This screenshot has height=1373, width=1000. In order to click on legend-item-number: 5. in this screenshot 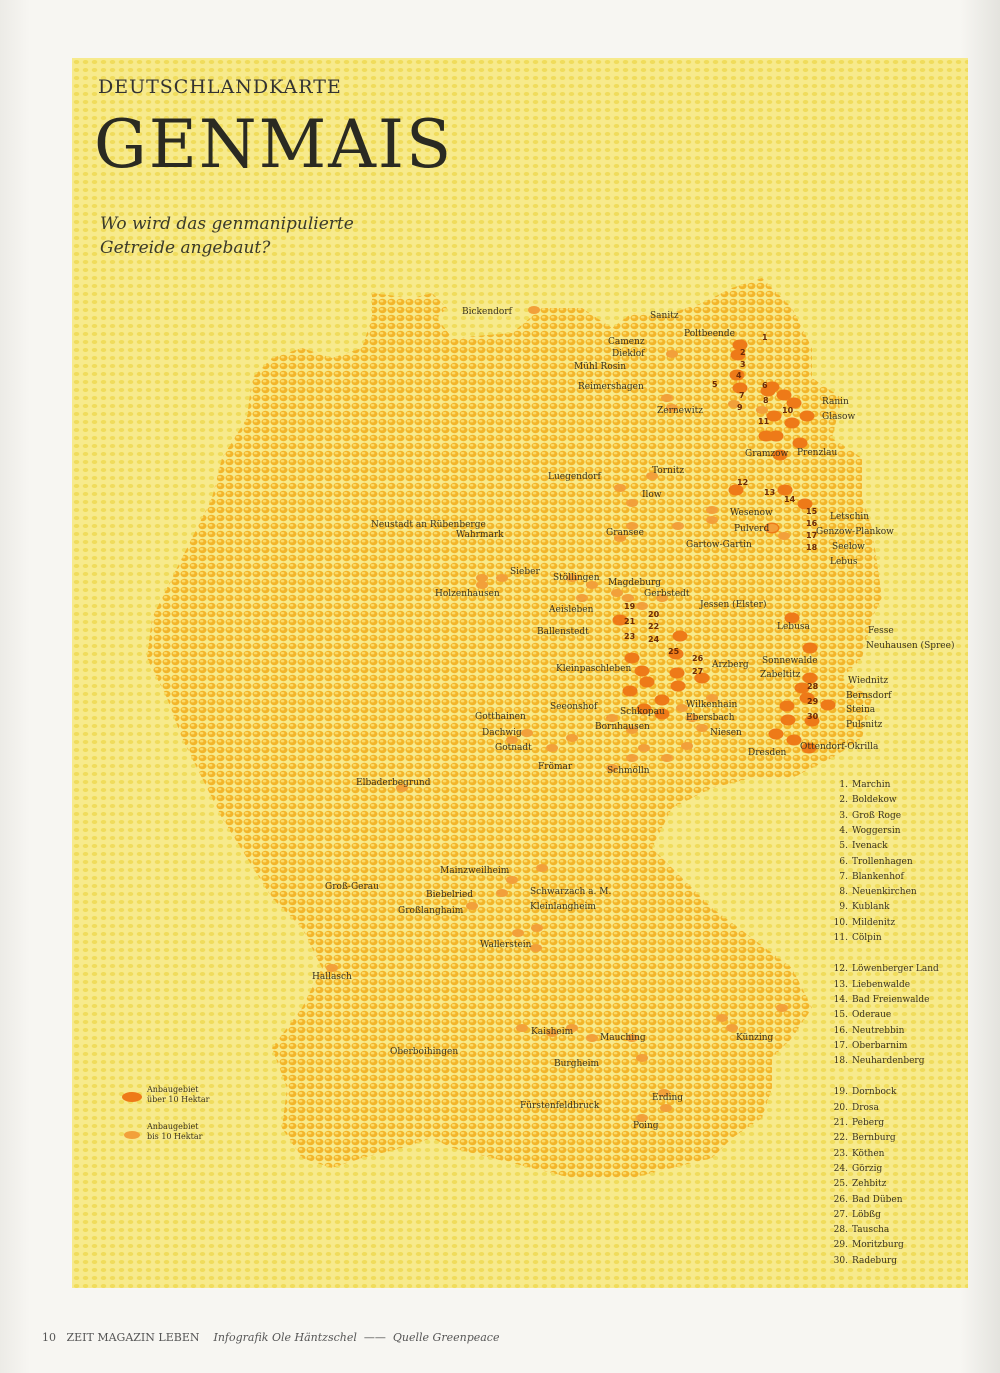, I will do `click(843, 846)`.